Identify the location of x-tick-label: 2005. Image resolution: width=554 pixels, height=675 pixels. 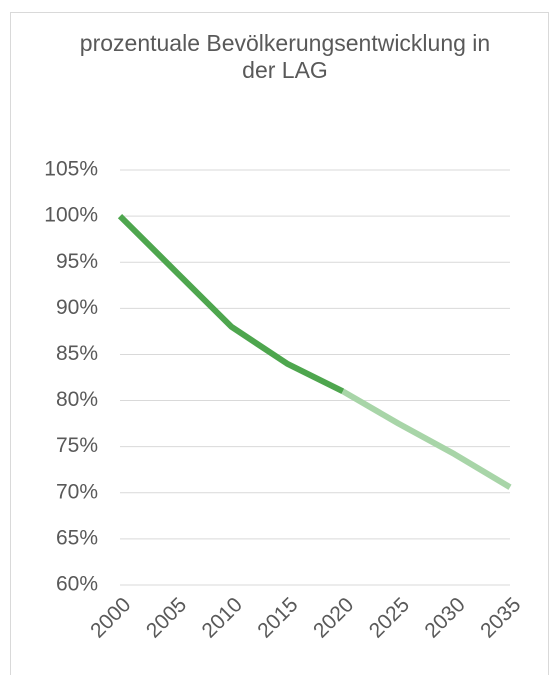
(166, 617).